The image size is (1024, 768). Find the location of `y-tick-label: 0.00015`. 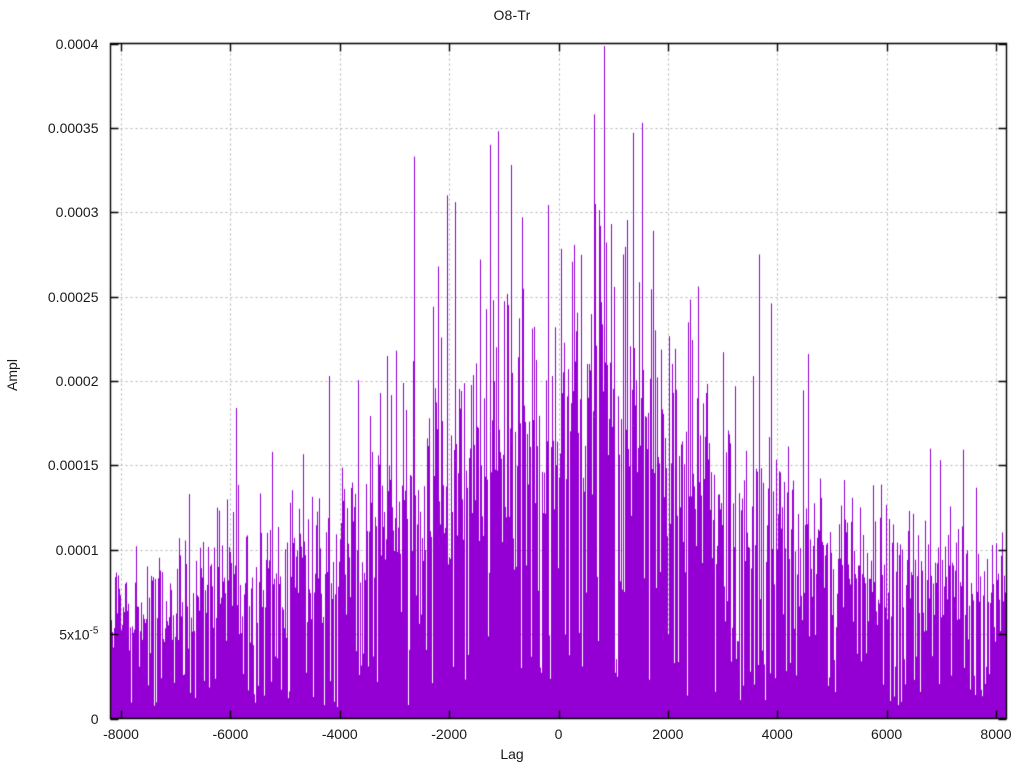

y-tick-label: 0.00015 is located at coordinates (73, 465).